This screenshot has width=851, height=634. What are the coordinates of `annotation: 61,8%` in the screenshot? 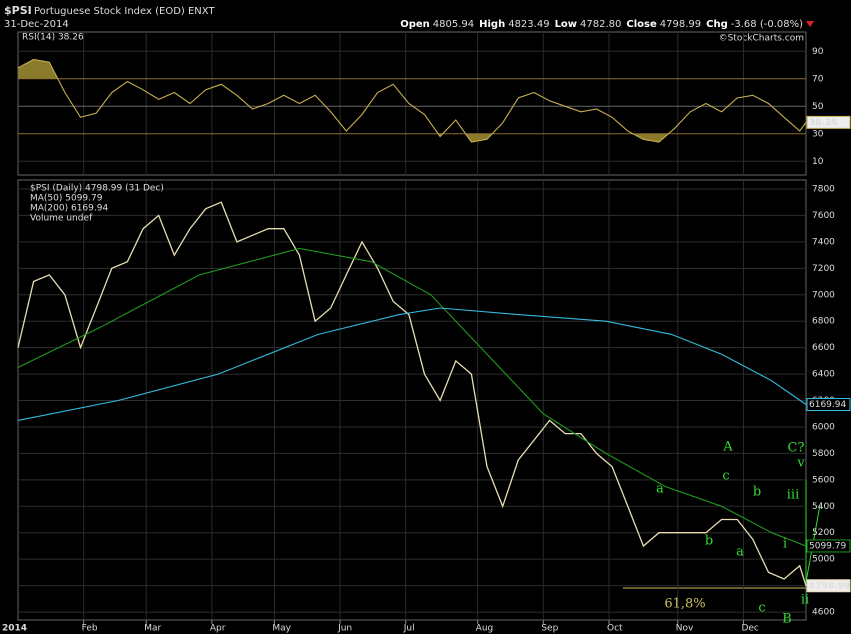 It's located at (684, 604).